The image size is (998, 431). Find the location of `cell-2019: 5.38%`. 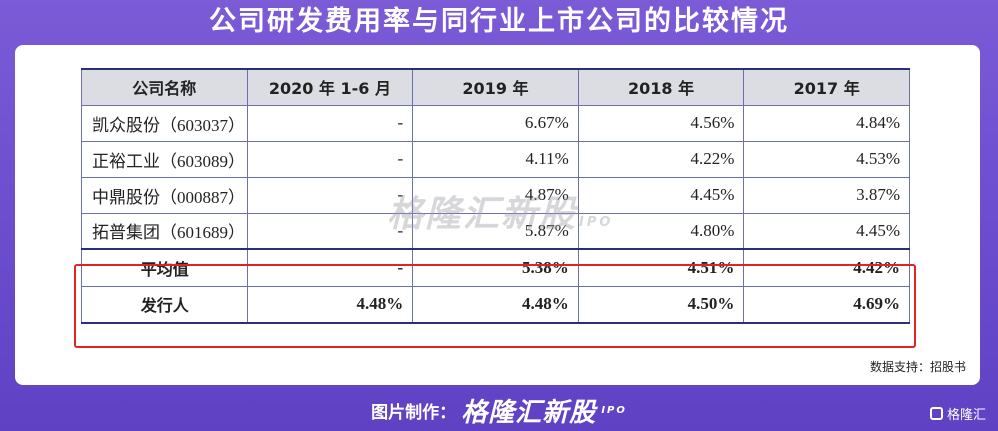

cell-2019: 5.38% is located at coordinates (495, 267).